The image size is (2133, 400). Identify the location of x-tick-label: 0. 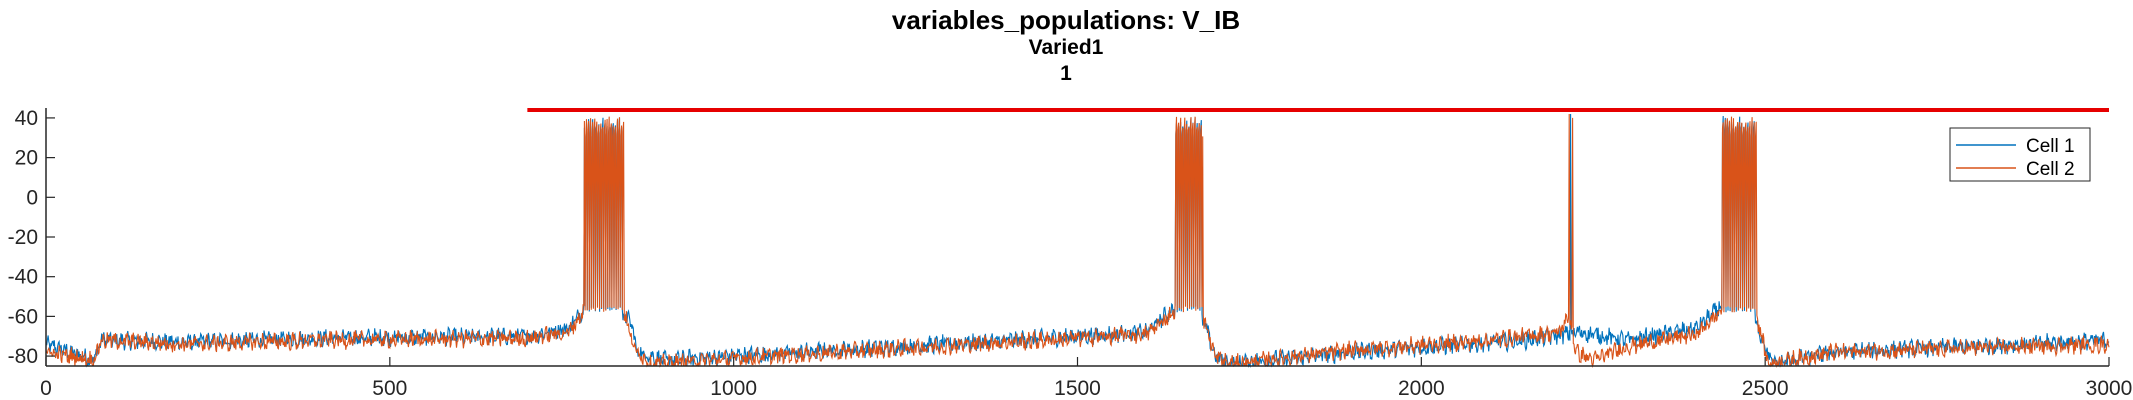
(46, 388).